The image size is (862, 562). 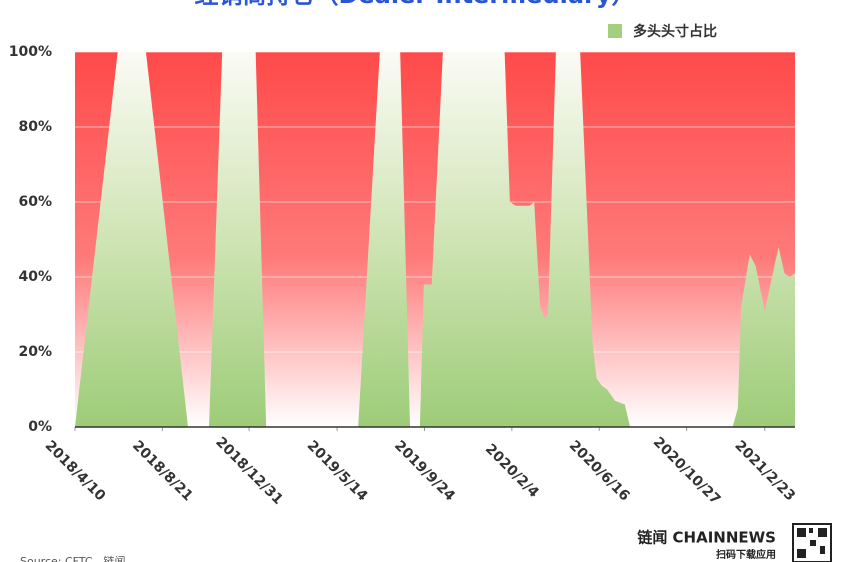 What do you see at coordinates (706, 538) in the screenshot?
I see `brand: 链闻 CHAINNEWS` at bounding box center [706, 538].